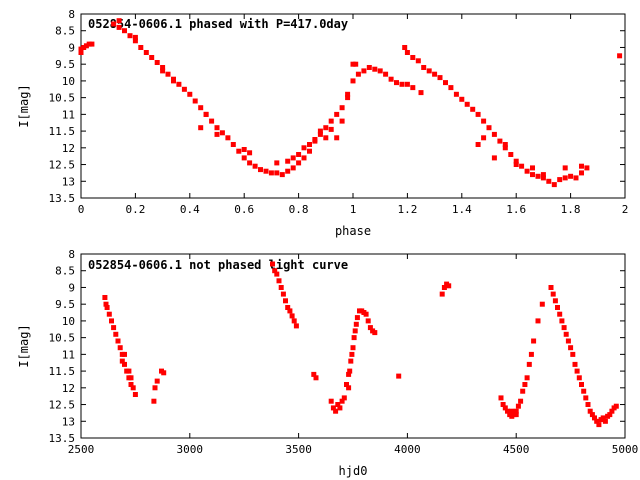 Image resolution: width=640 pixels, height=480 pixels. What do you see at coordinates (24, 345) in the screenshot?
I see `unphased-y-axis-label: I[mag]` at bounding box center [24, 345].